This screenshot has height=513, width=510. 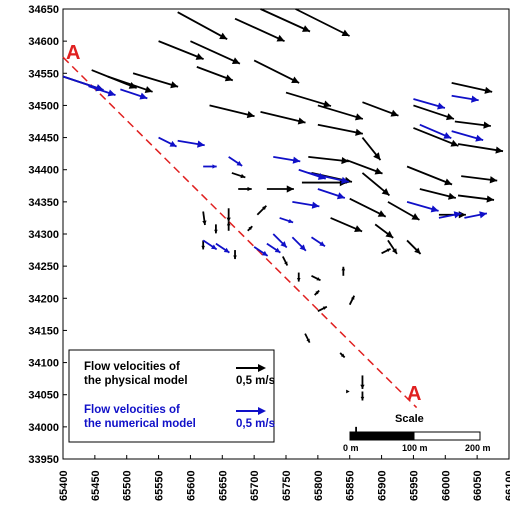 I want to click on scale-bar-black, so click(x=382, y=436).